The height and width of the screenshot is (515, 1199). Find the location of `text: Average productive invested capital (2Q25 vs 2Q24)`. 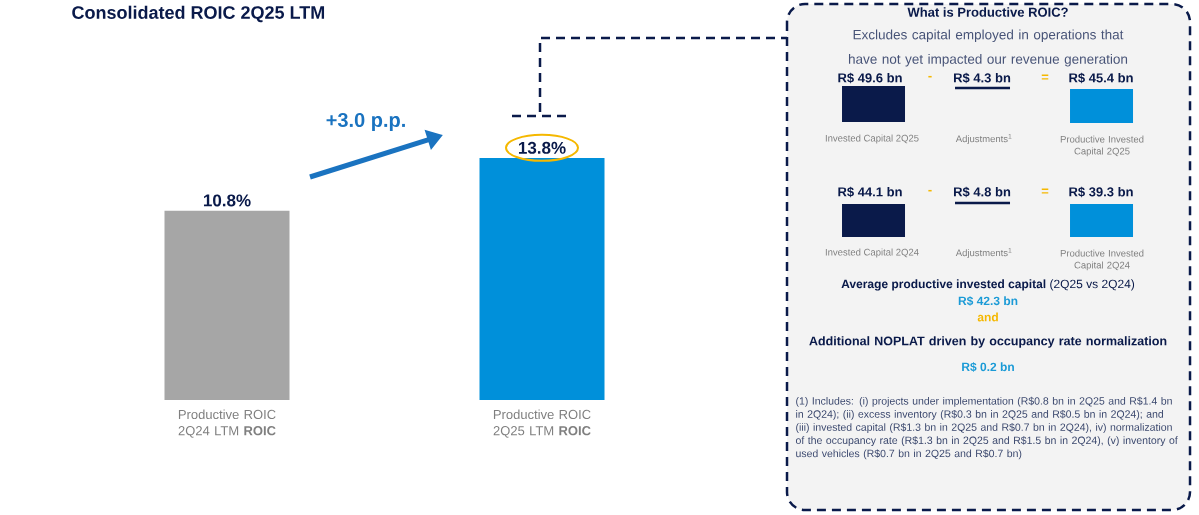

text: Average productive invested capital (2Q25 vs 2Q24) is located at coordinates (988, 285).